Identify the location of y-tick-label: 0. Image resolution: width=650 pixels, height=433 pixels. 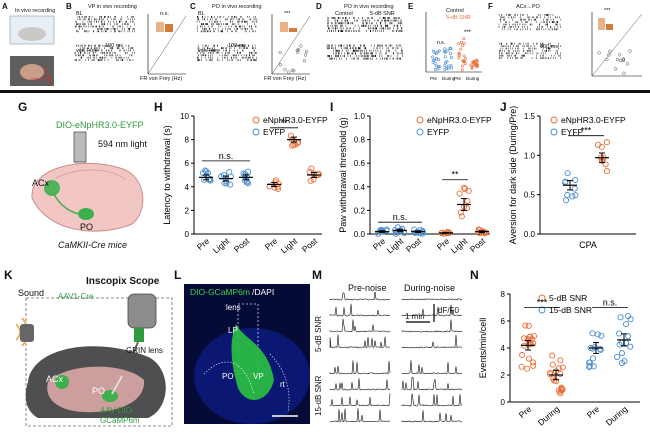
(503, 402).